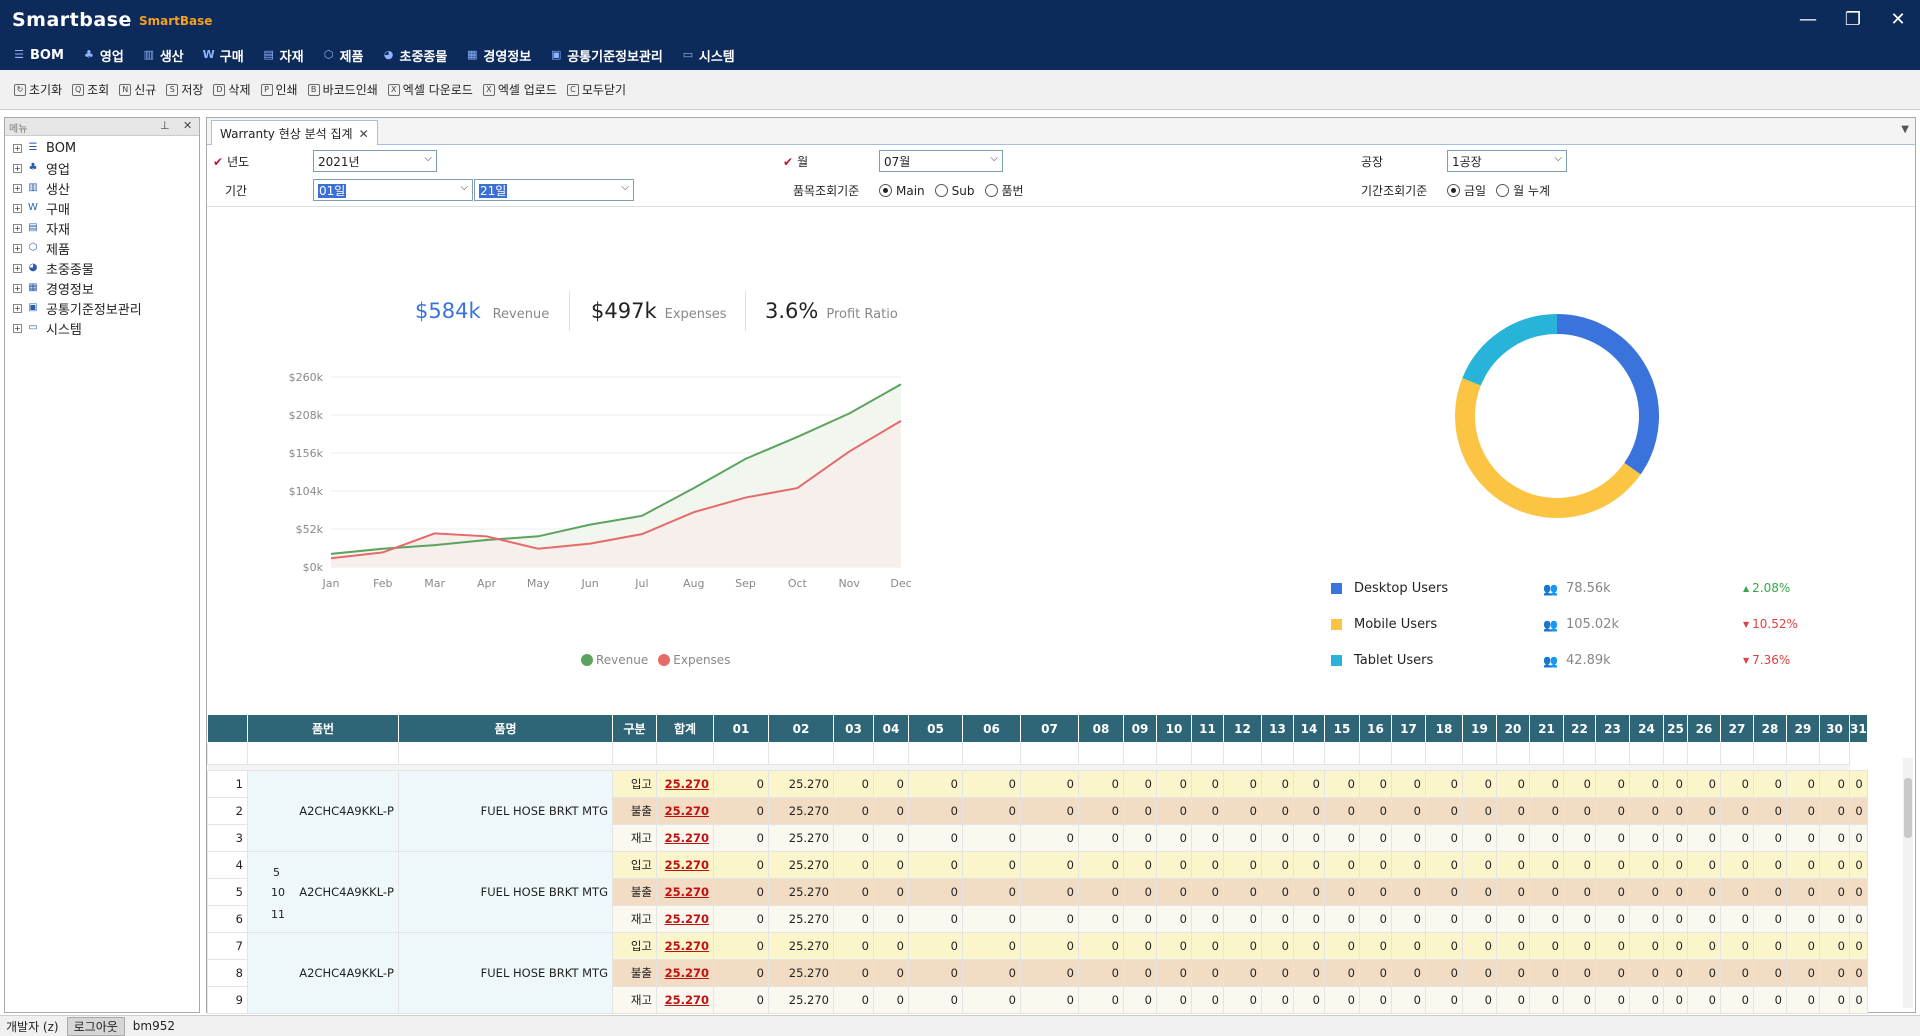  What do you see at coordinates (343, 55) in the screenshot?
I see `menu-item-5: ⬡ 제품` at bounding box center [343, 55].